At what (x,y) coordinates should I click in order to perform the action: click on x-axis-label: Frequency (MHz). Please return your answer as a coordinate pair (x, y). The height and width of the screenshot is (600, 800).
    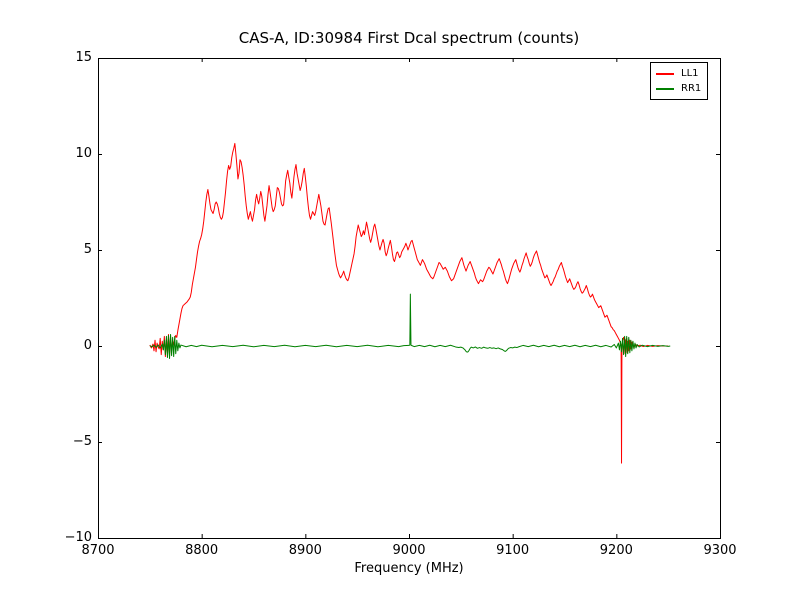
    Looking at the image, I should click on (409, 568).